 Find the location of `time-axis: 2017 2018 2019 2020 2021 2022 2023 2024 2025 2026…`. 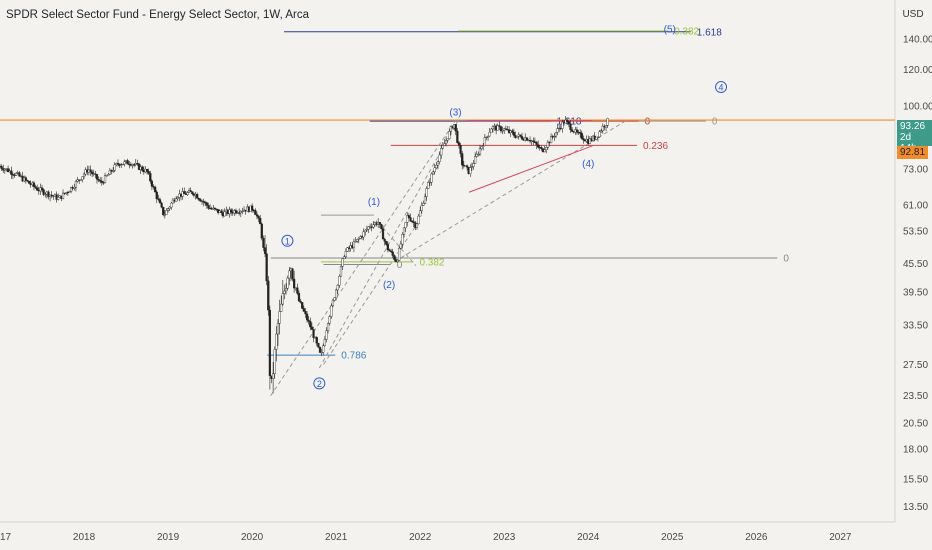

time-axis: 2017 2018 2019 2020 2021 2022 2023 2024 2025 2026… is located at coordinates (426, 537).